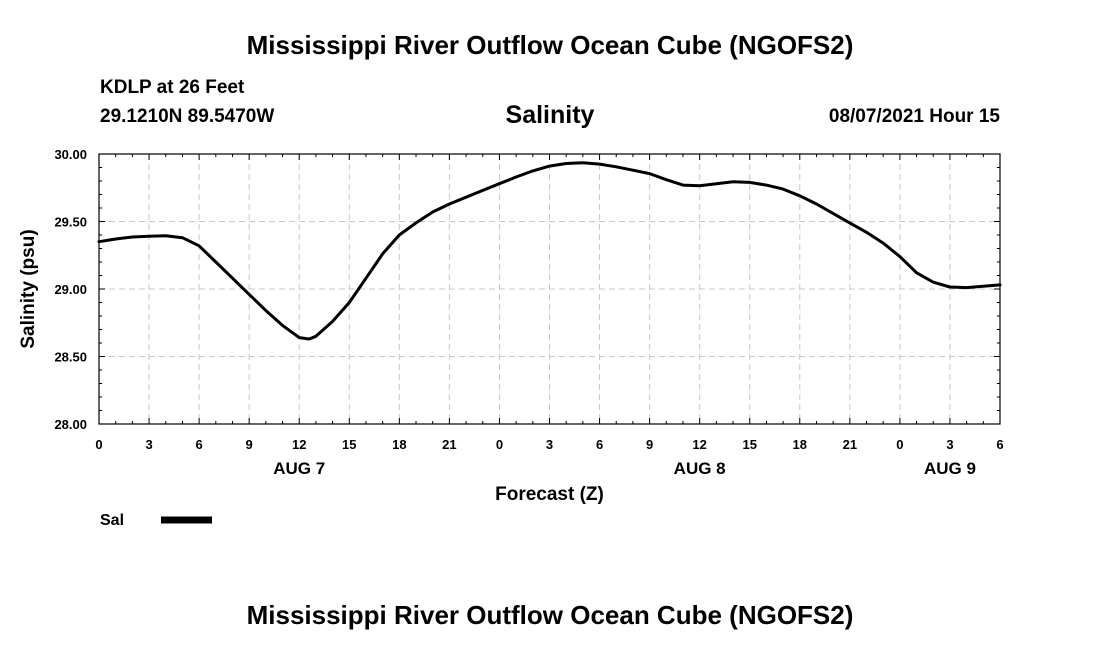 Image resolution: width=1100 pixels, height=650 pixels. Describe the element at coordinates (112, 520) in the screenshot. I see `legend-label: Sal` at that location.